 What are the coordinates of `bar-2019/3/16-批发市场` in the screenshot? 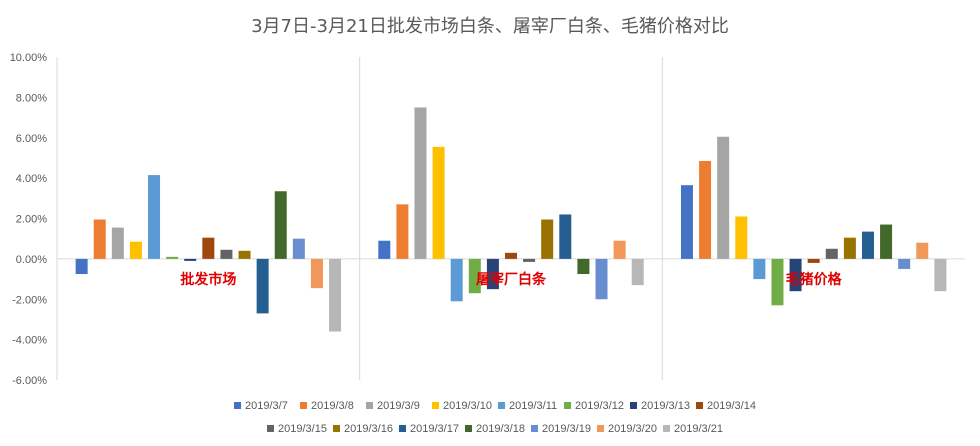 It's located at (244, 254).